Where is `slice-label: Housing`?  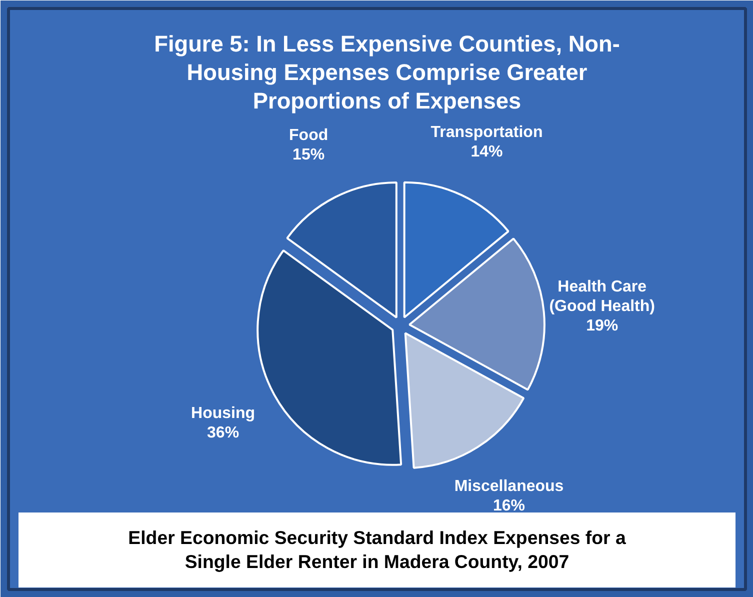 slice-label: Housing is located at coordinates (223, 413).